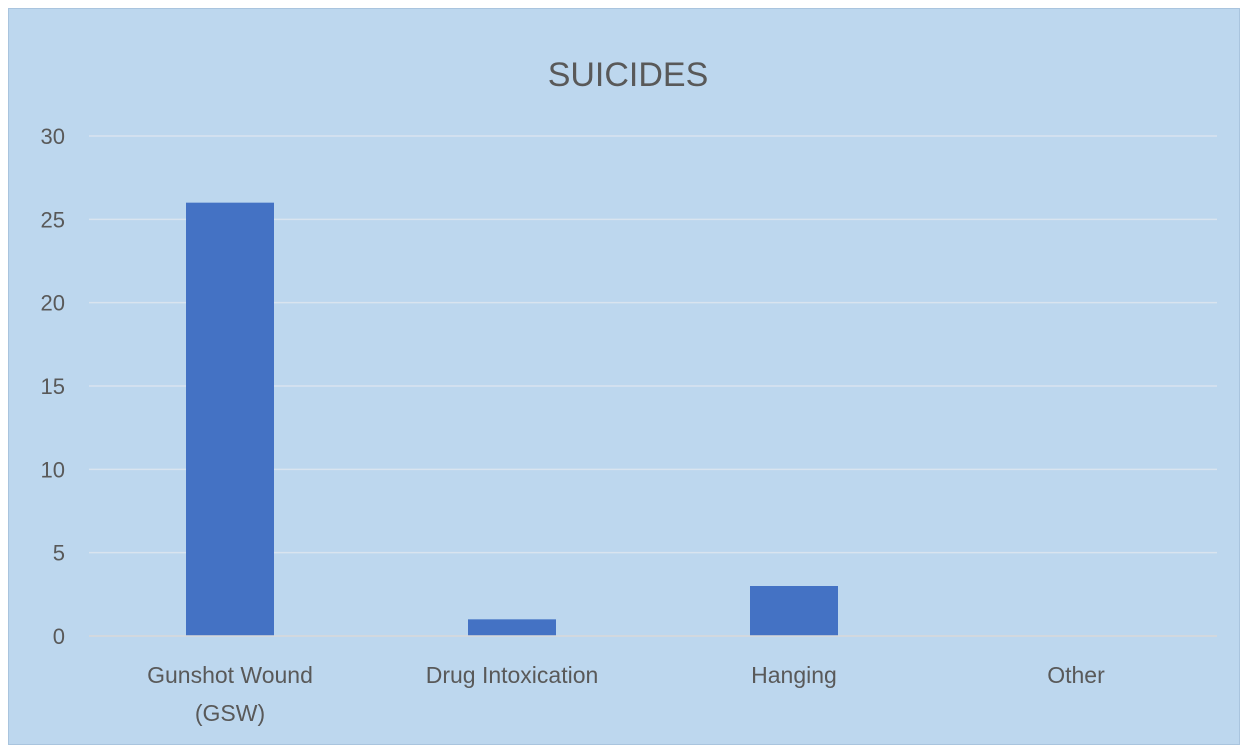  I want to click on y-tick-label: 15, so click(53, 386).